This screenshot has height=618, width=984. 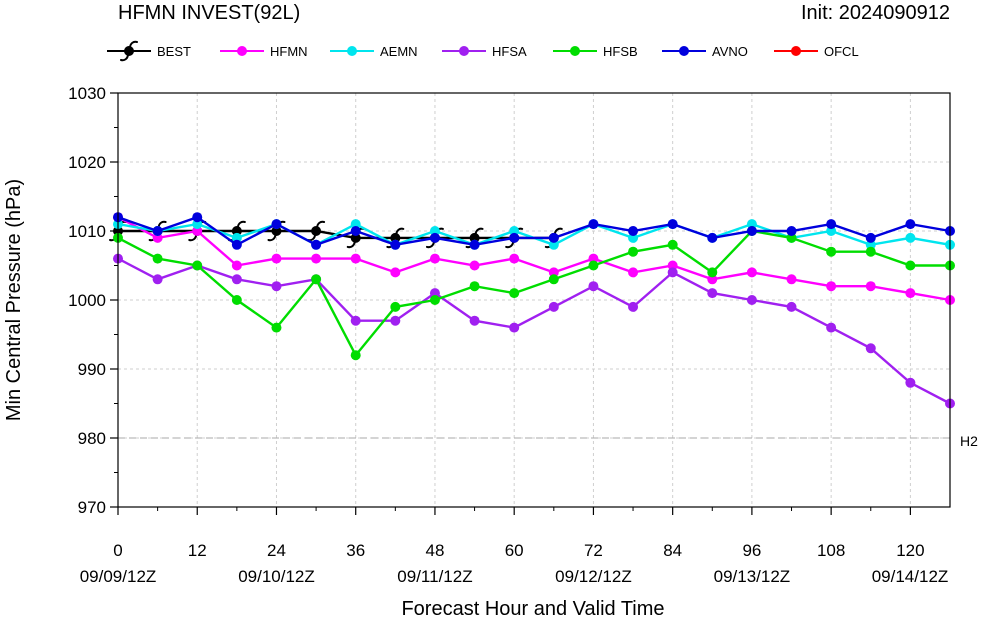 I want to click on x-tick-label: 12, so click(x=197, y=550).